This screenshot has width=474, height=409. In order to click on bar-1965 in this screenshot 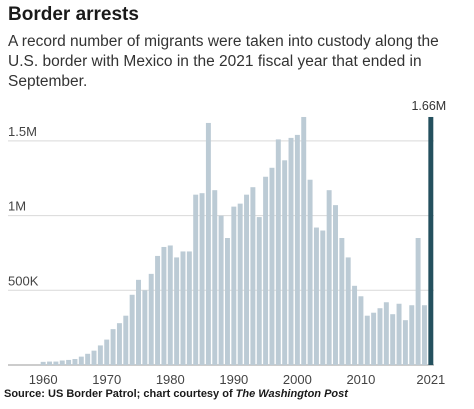, I will do `click(75, 362)`.